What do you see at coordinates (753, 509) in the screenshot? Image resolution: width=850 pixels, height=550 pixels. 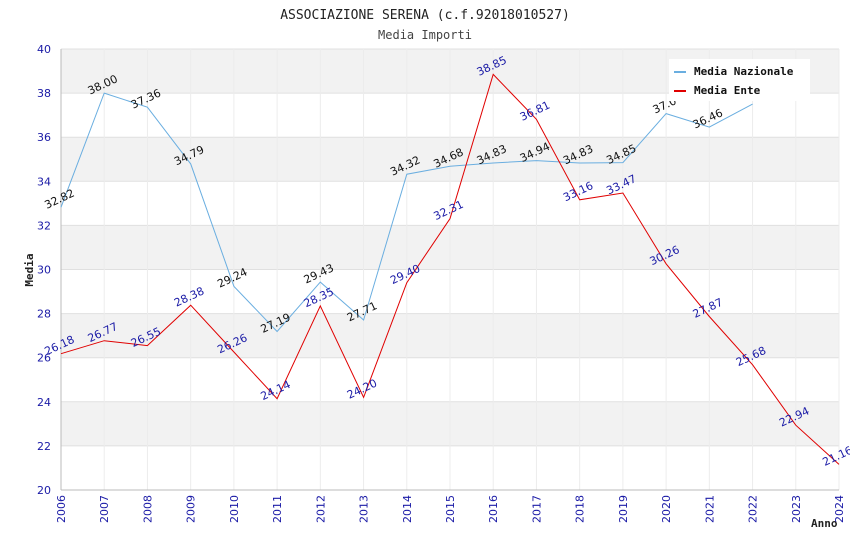 I see `x-tick-label: 2022` at bounding box center [753, 509].